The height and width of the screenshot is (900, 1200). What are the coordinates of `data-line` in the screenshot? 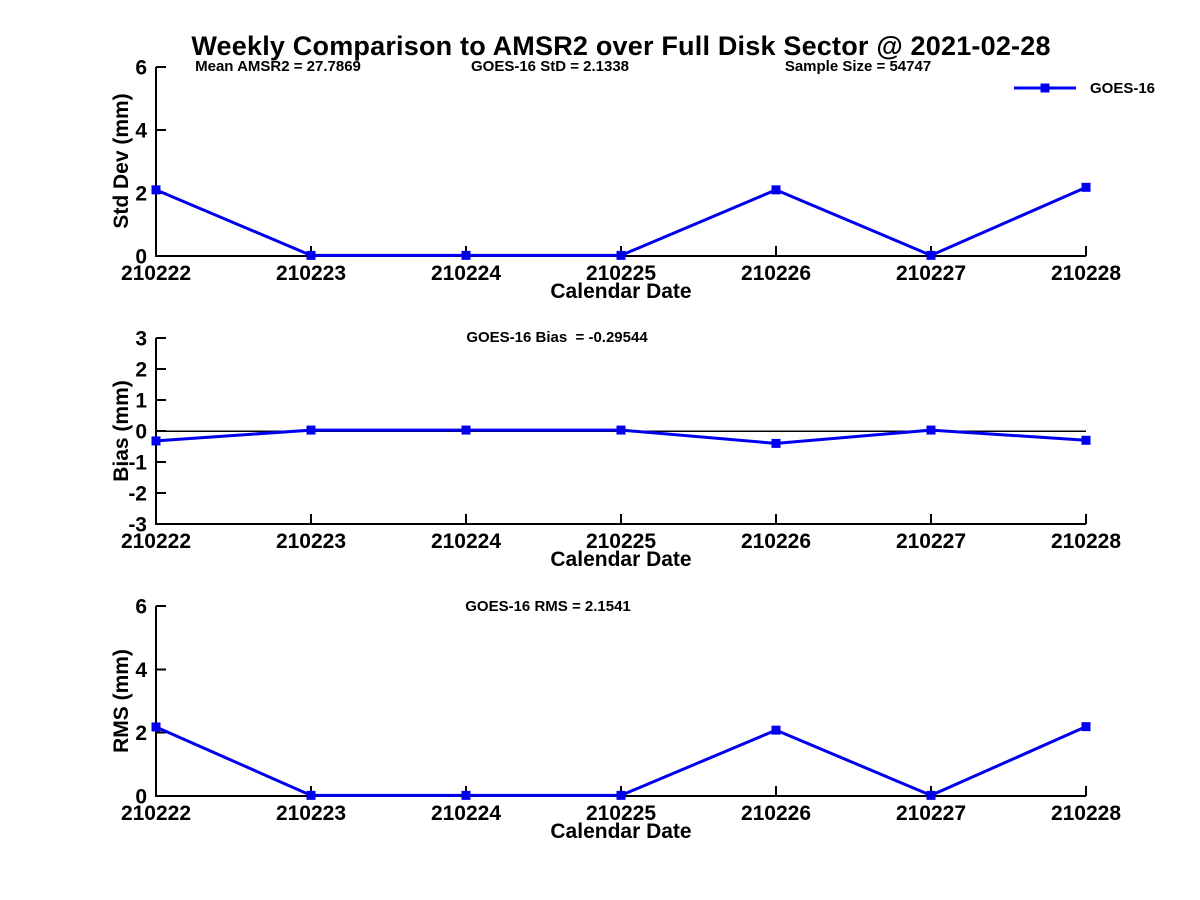 It's located at (621, 761).